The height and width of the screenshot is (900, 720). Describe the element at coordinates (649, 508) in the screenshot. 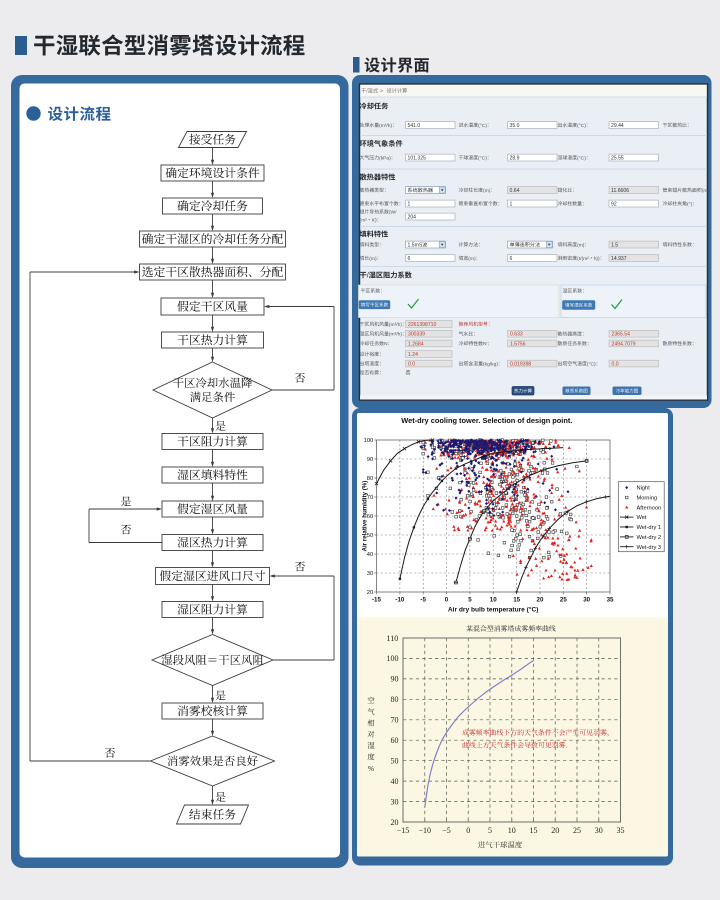

I see `svg-text: Afternoon` at that location.